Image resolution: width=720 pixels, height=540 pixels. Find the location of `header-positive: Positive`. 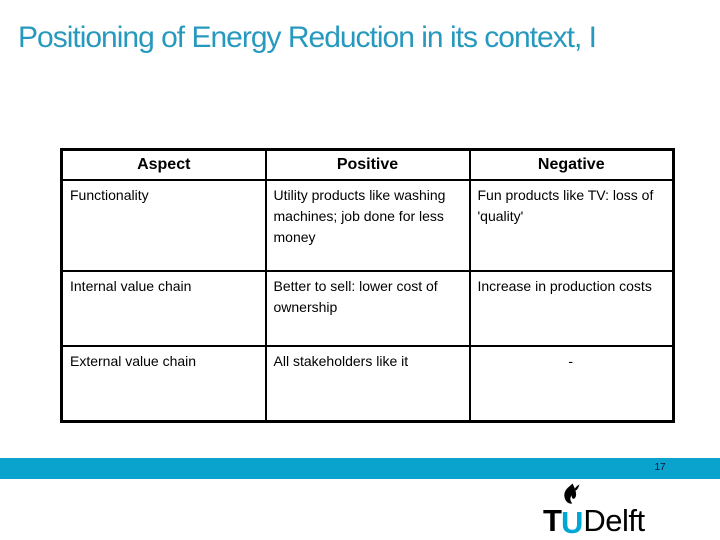

header-positive: Positive is located at coordinates (367, 164).